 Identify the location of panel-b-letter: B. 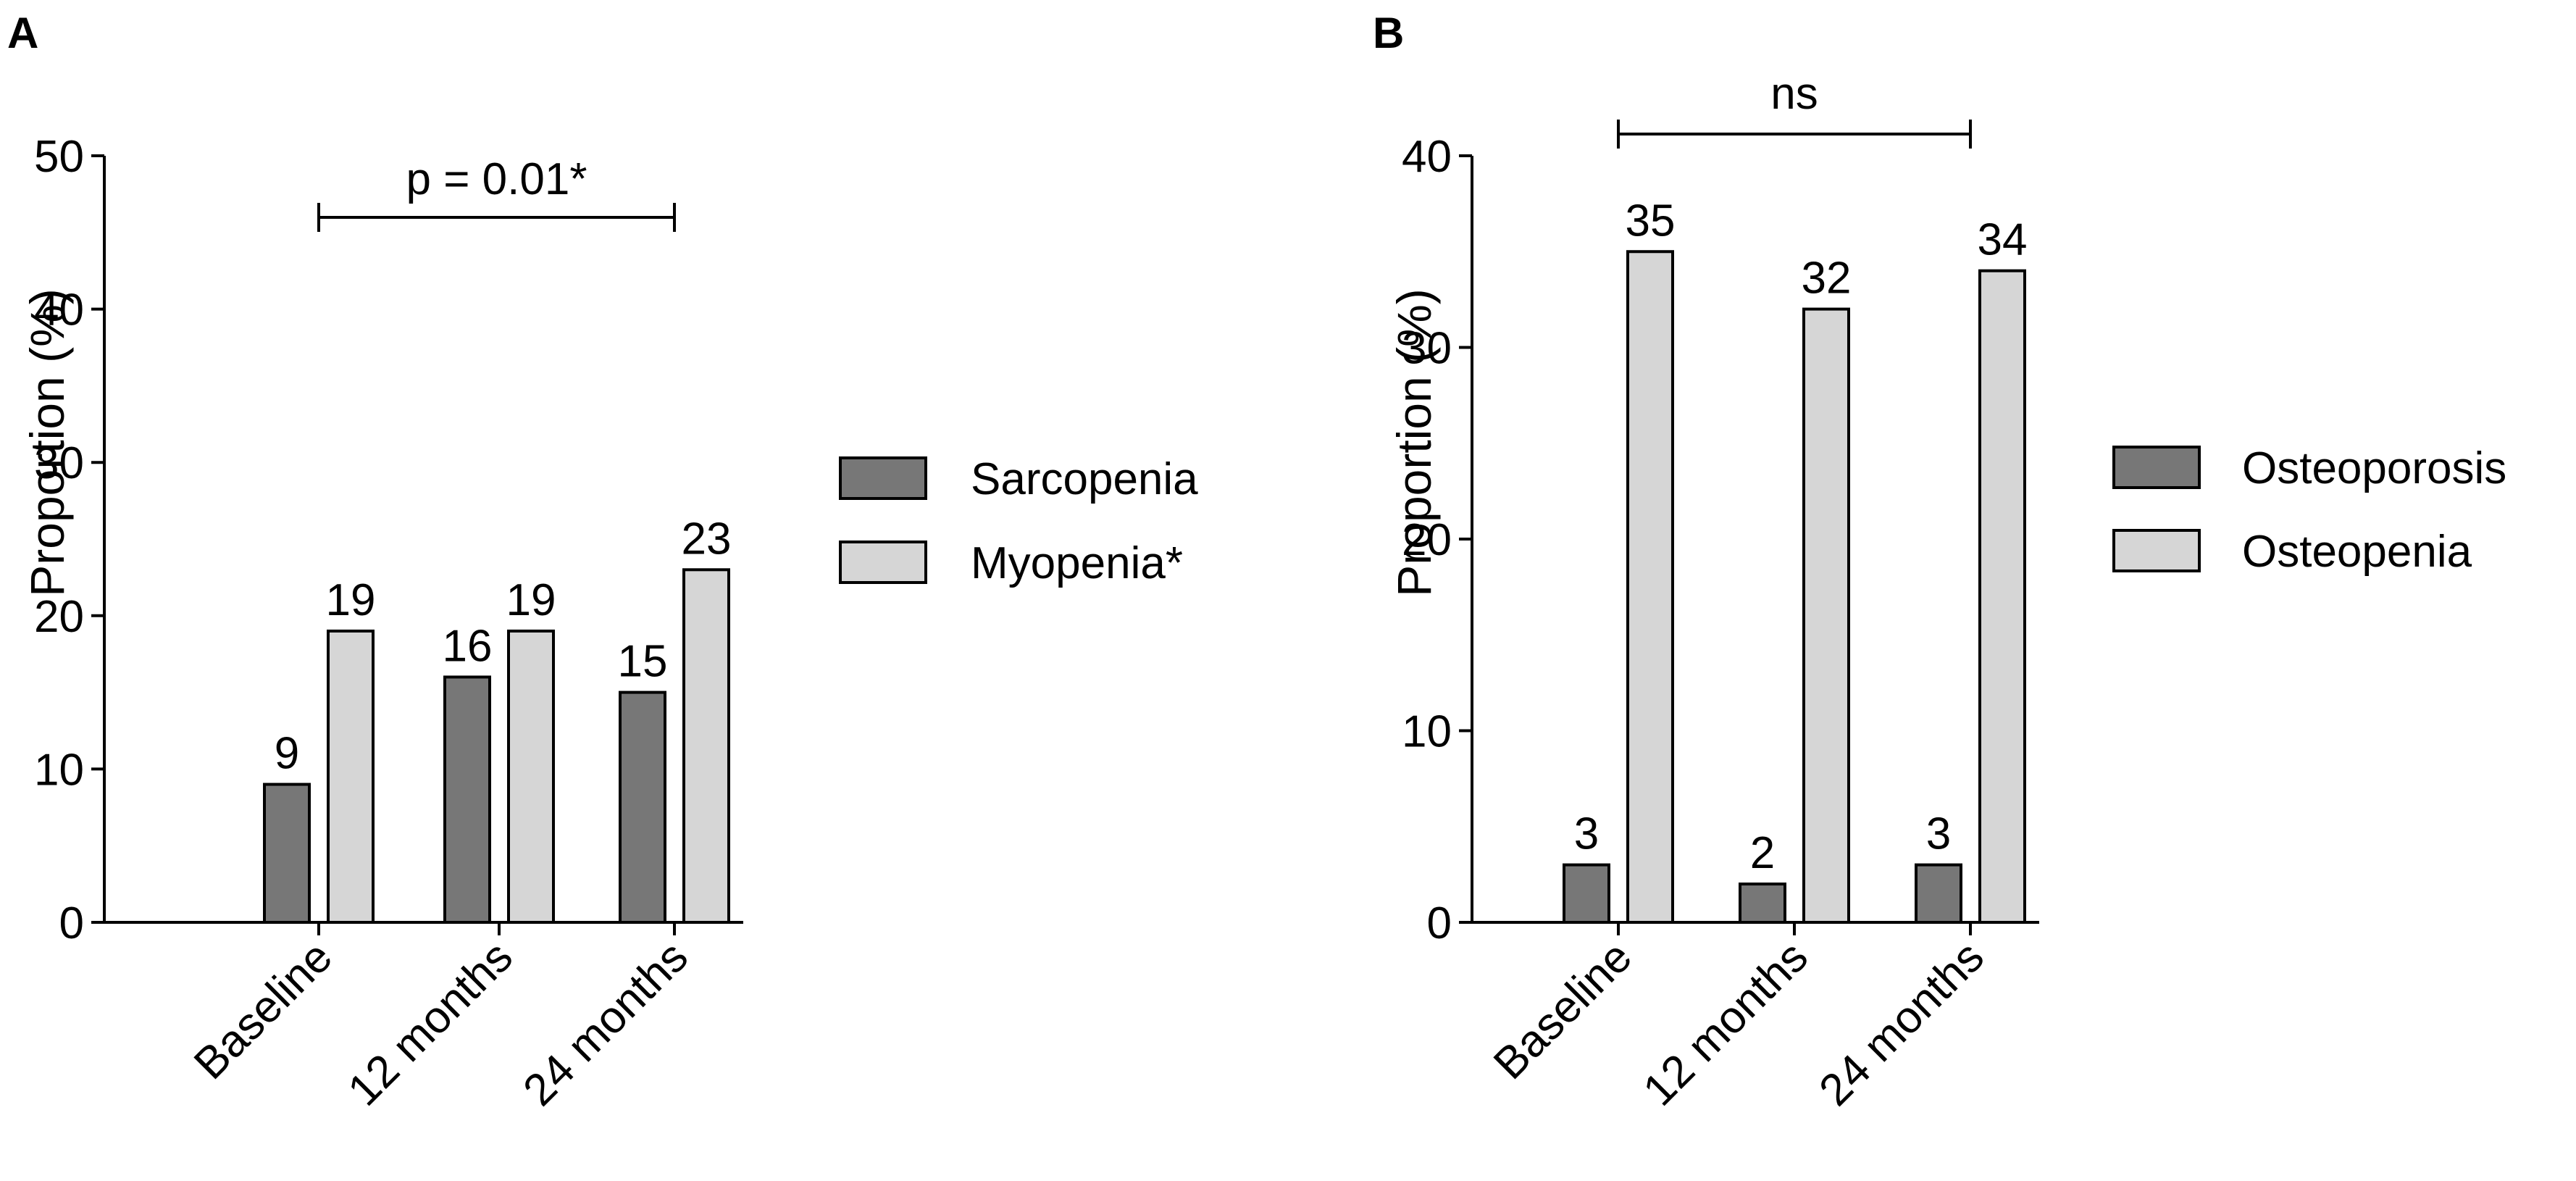
(1388, 33).